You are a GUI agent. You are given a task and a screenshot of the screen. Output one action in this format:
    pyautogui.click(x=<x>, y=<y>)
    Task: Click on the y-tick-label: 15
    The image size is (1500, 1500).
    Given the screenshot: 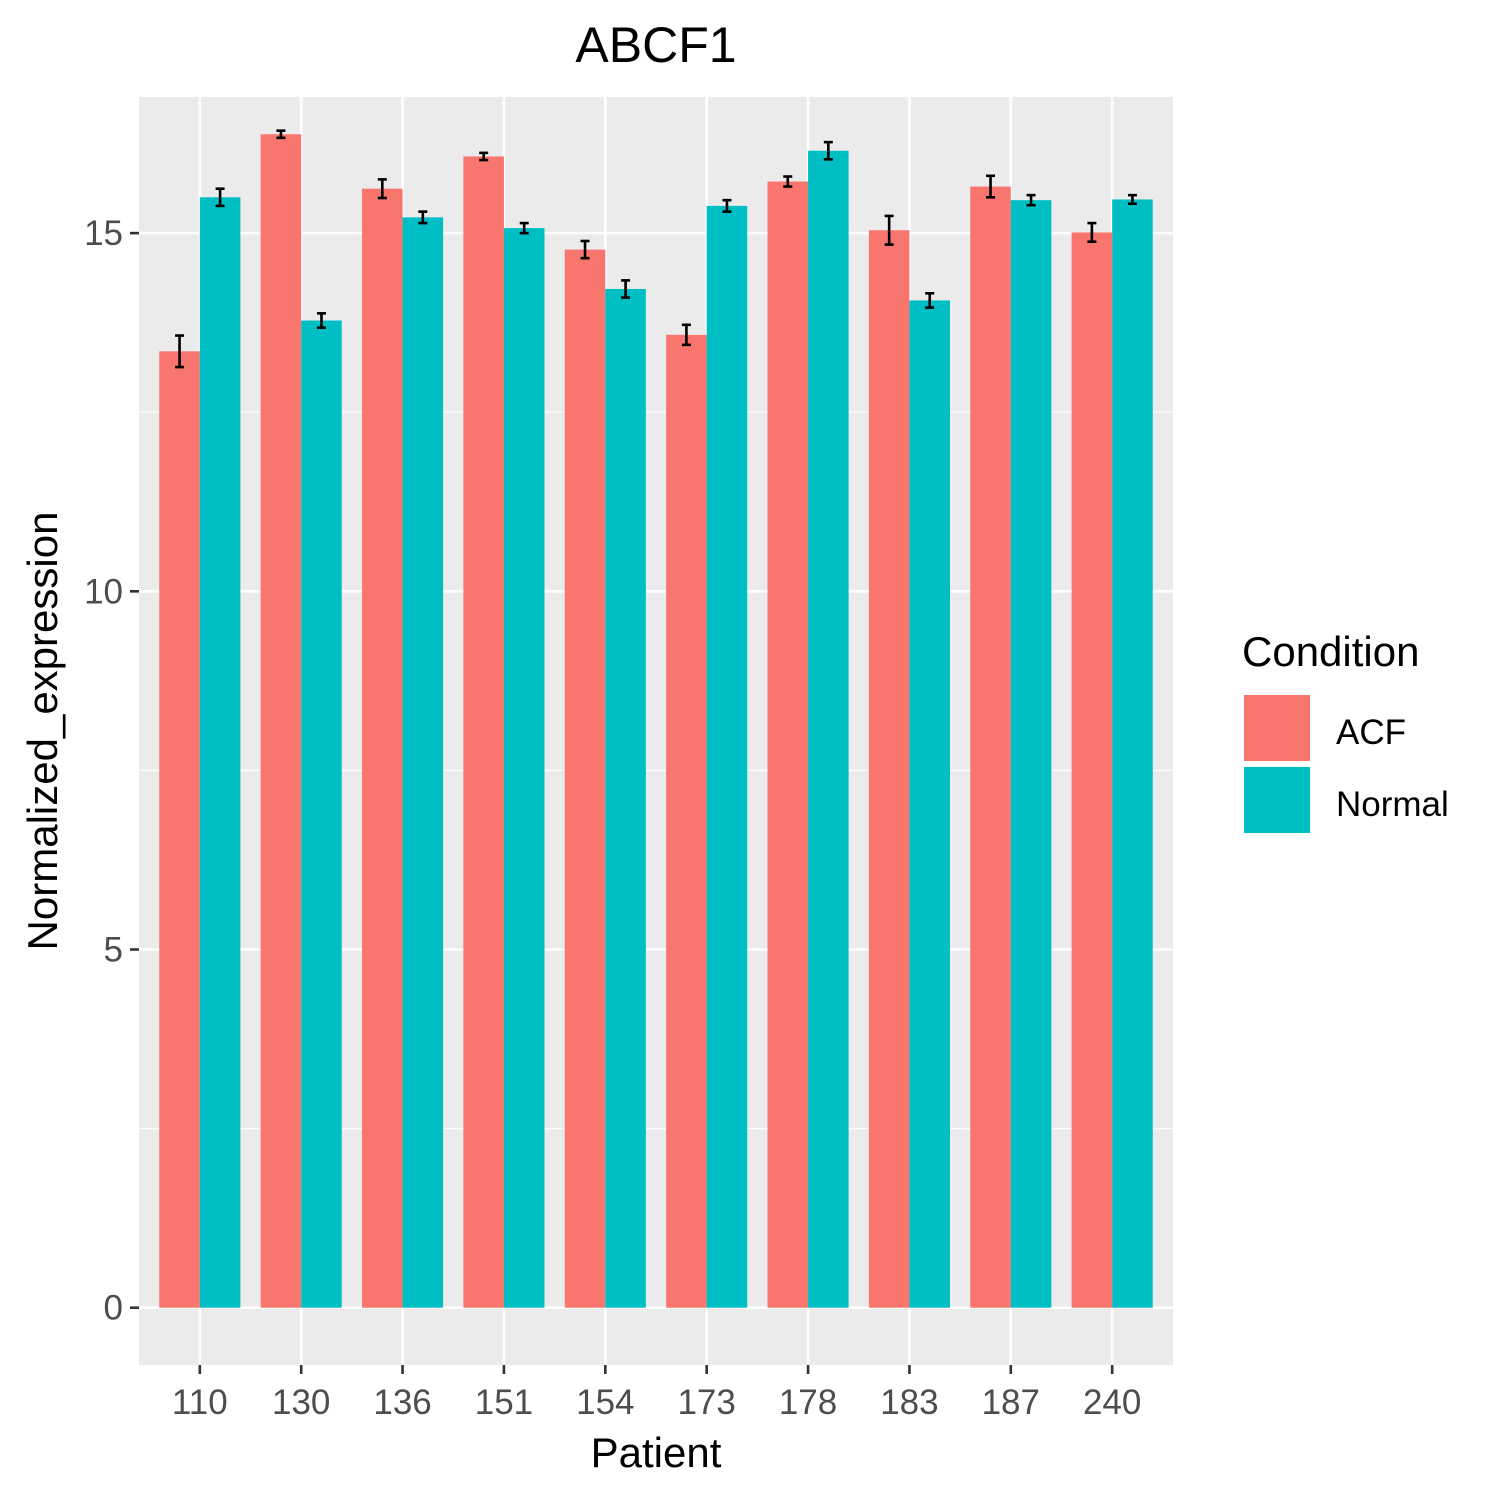 What is the action you would take?
    pyautogui.click(x=103, y=233)
    